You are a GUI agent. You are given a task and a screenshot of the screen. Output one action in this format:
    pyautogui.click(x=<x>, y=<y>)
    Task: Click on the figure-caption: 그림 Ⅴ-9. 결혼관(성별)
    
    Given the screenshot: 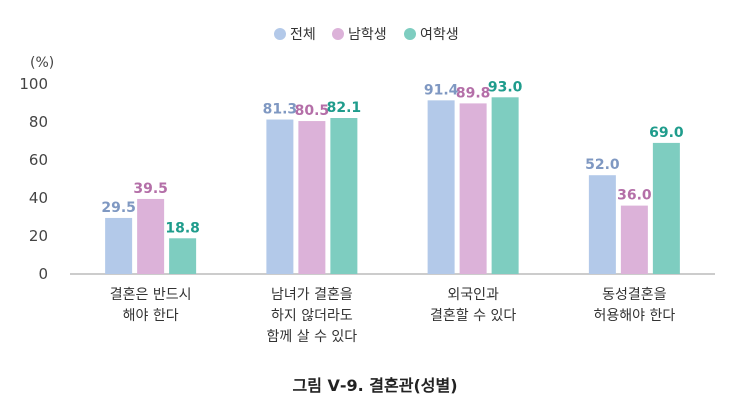 What is the action you would take?
    pyautogui.click(x=375, y=385)
    